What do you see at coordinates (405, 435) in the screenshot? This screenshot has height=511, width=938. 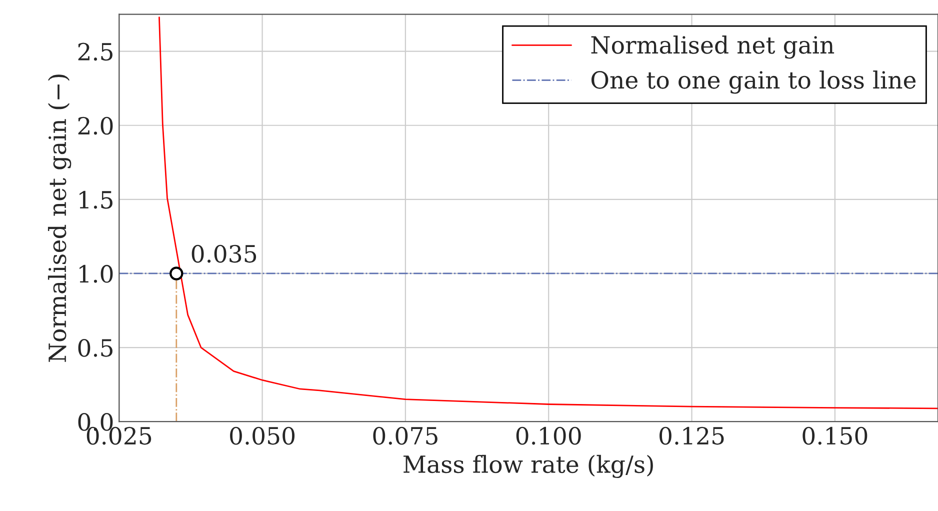 I see `x-tick-label: 0.075` at bounding box center [405, 435].